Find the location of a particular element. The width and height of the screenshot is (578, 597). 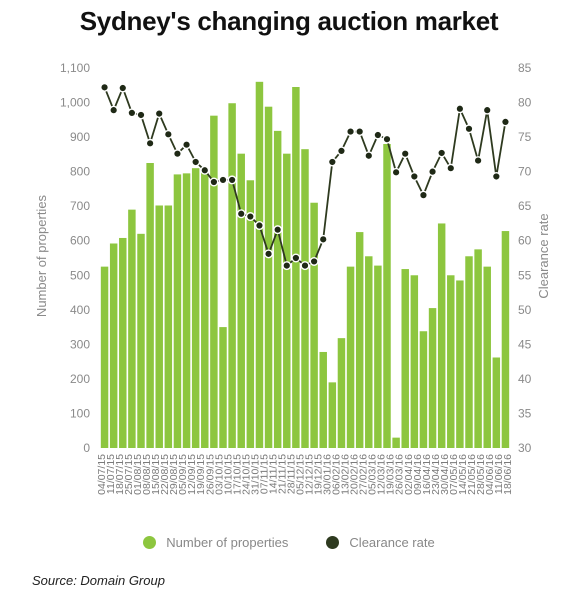

y-tick-left: 900 is located at coordinates (80, 137).